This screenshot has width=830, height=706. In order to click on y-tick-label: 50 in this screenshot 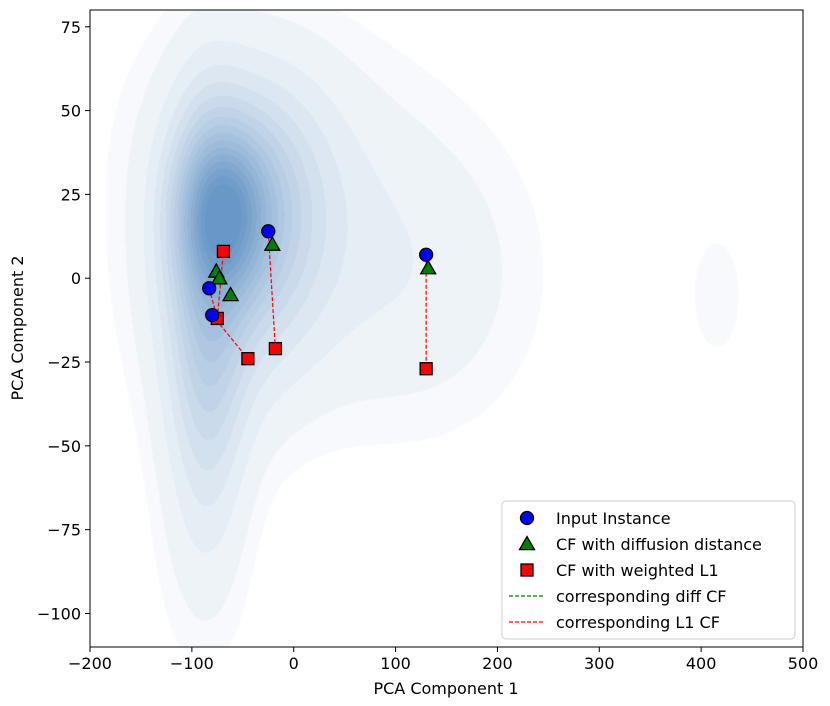, I will do `click(71, 111)`.